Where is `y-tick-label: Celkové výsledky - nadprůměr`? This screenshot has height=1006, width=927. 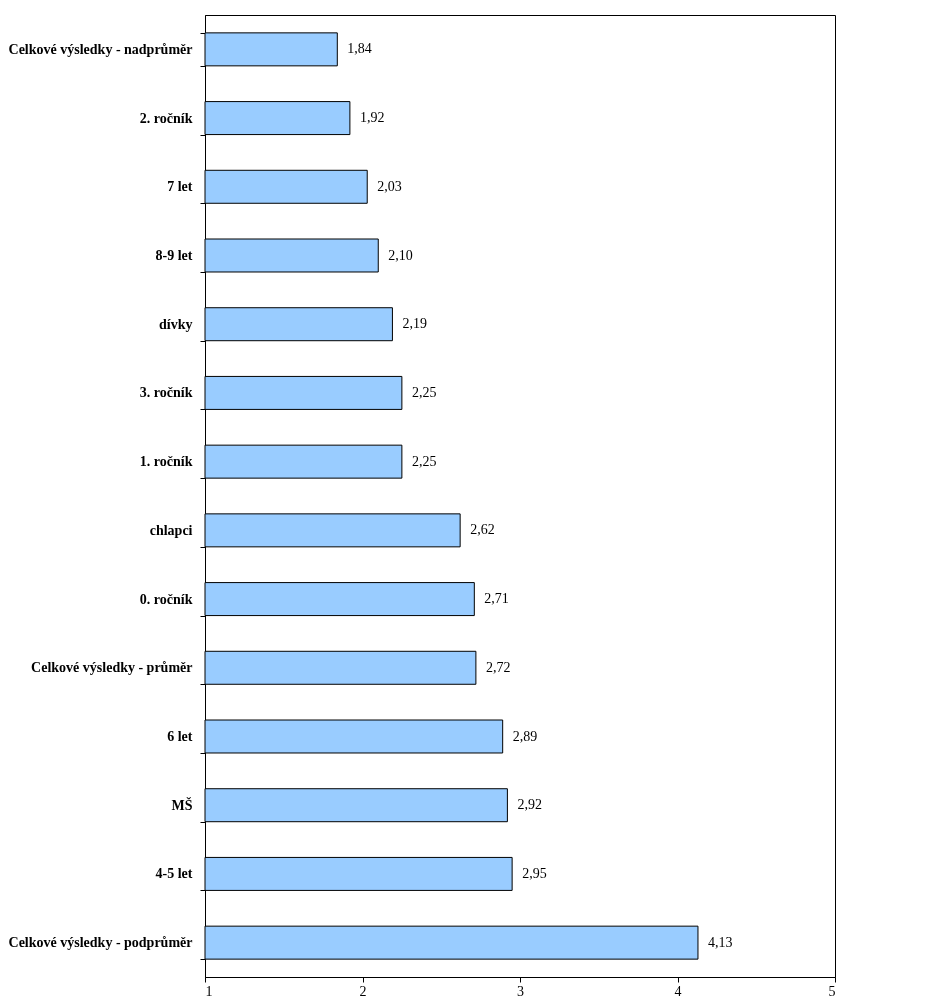
y-tick-label: Celkové výsledky - nadprůměr is located at coordinates (100, 49).